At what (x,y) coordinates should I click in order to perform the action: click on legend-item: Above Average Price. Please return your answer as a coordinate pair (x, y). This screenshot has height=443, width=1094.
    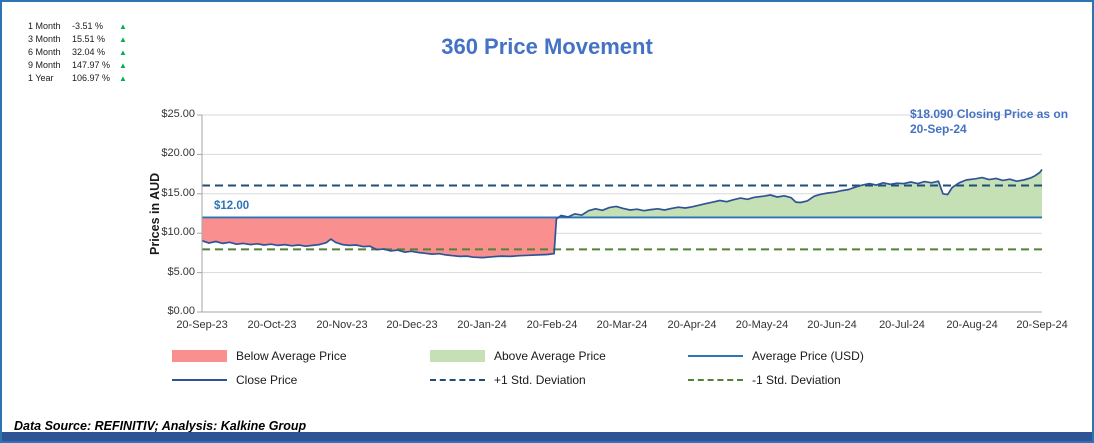
    Looking at the image, I should click on (559, 356).